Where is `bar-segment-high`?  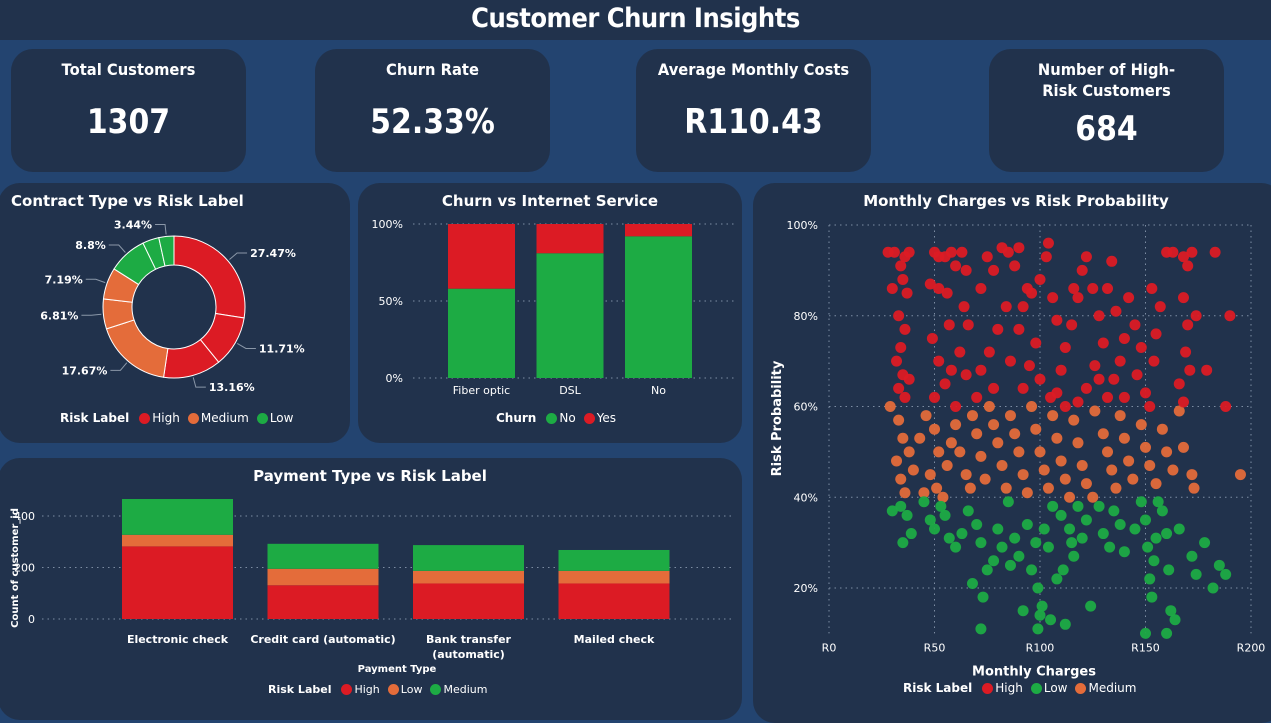
bar-segment-high is located at coordinates (468, 601).